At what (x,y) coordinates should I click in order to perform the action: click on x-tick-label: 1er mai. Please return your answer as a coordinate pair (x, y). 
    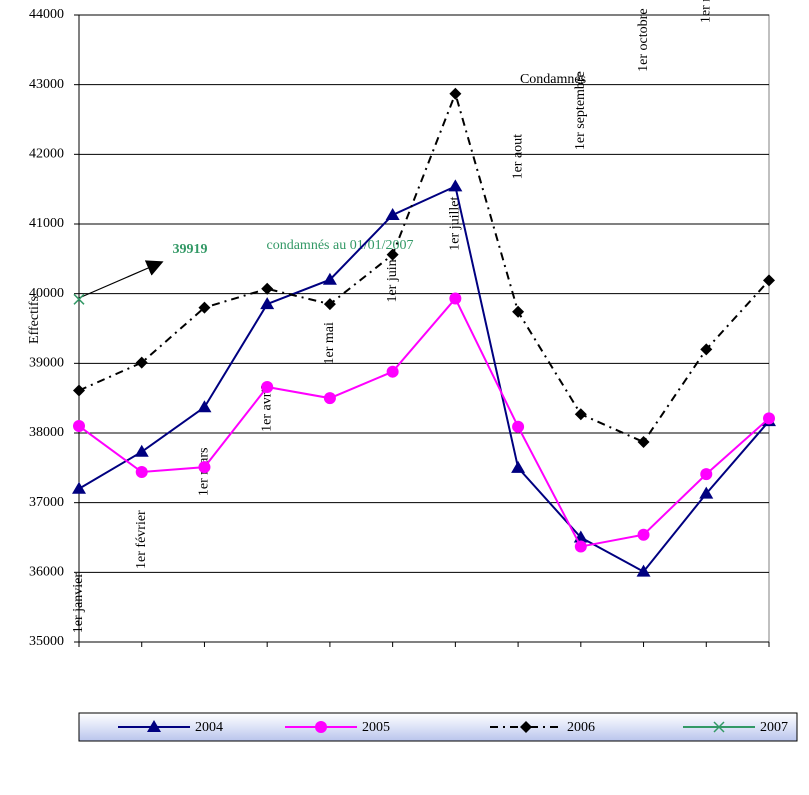
    Looking at the image, I should click on (329, 343).